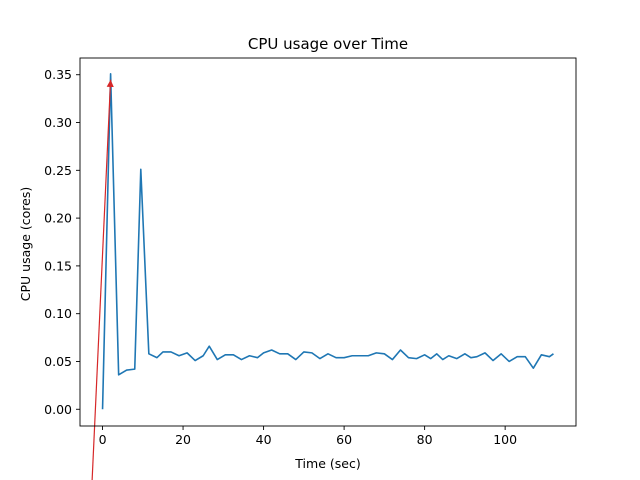  Describe the element at coordinates (264, 439) in the screenshot. I see `x-tick-label: 40` at that location.